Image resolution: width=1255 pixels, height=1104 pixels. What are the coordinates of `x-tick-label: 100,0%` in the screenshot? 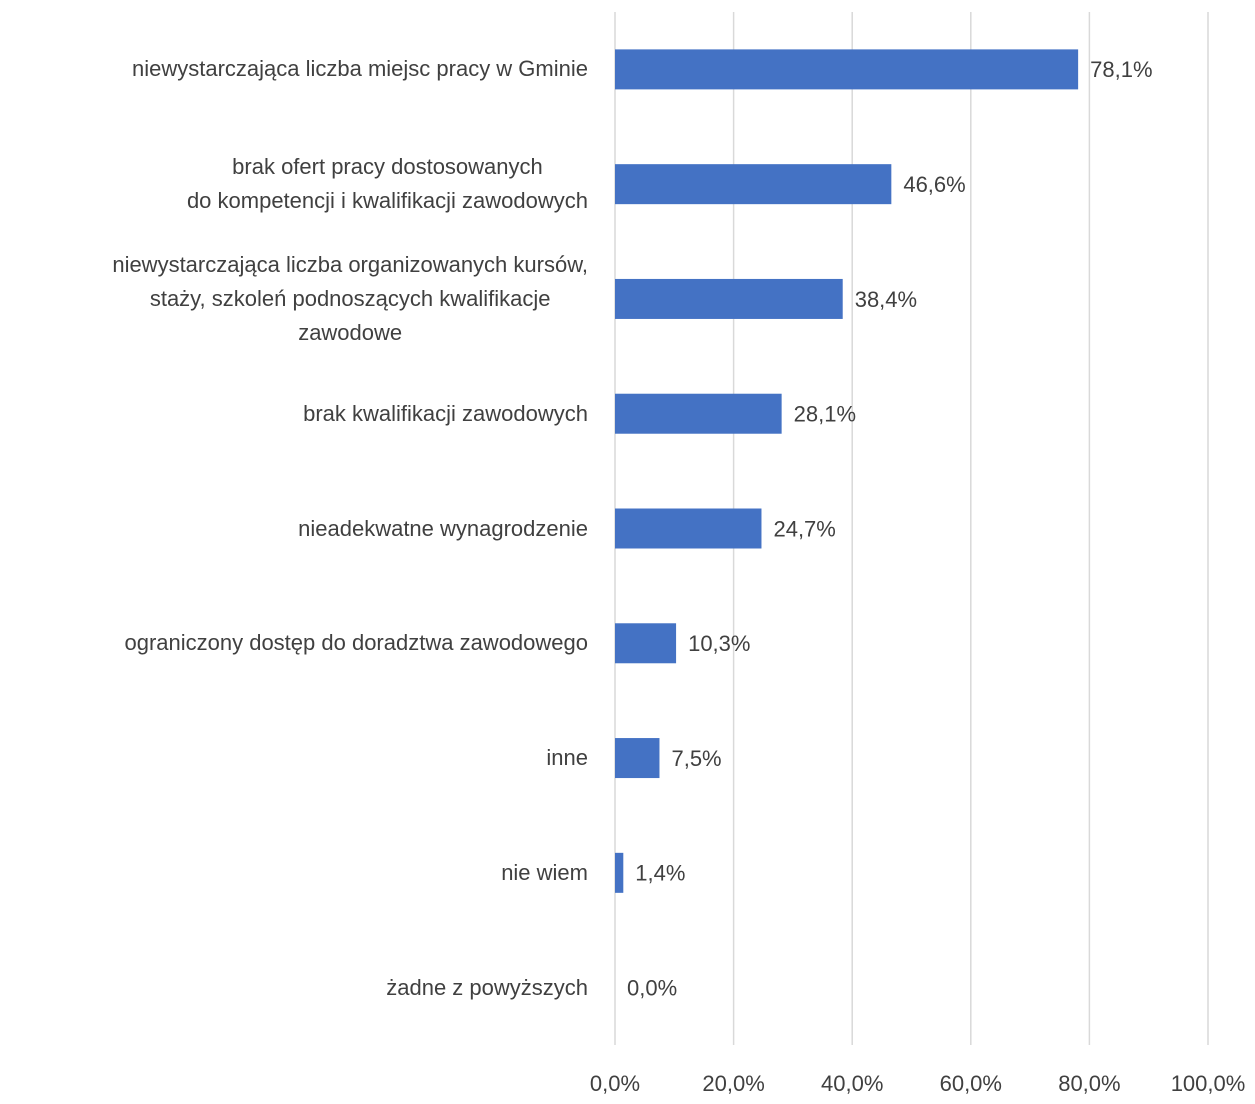 It's located at (1208, 1083).